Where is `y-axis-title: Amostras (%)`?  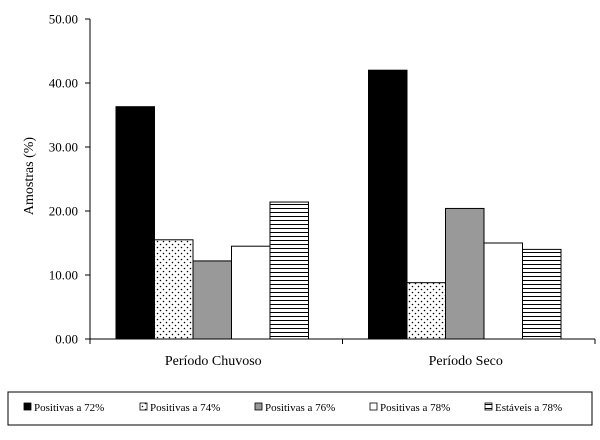
y-axis-title: Amostras (%) is located at coordinates (29, 176).